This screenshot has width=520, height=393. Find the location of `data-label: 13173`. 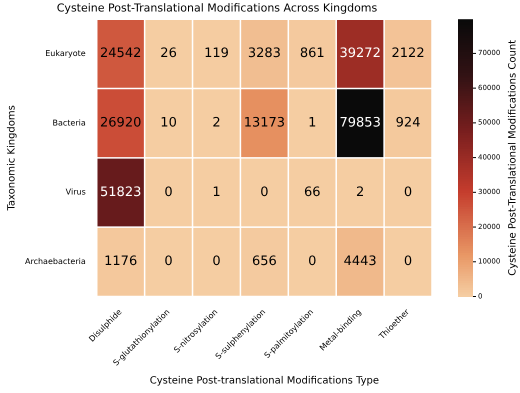

data-label: 13173 is located at coordinates (265, 123).